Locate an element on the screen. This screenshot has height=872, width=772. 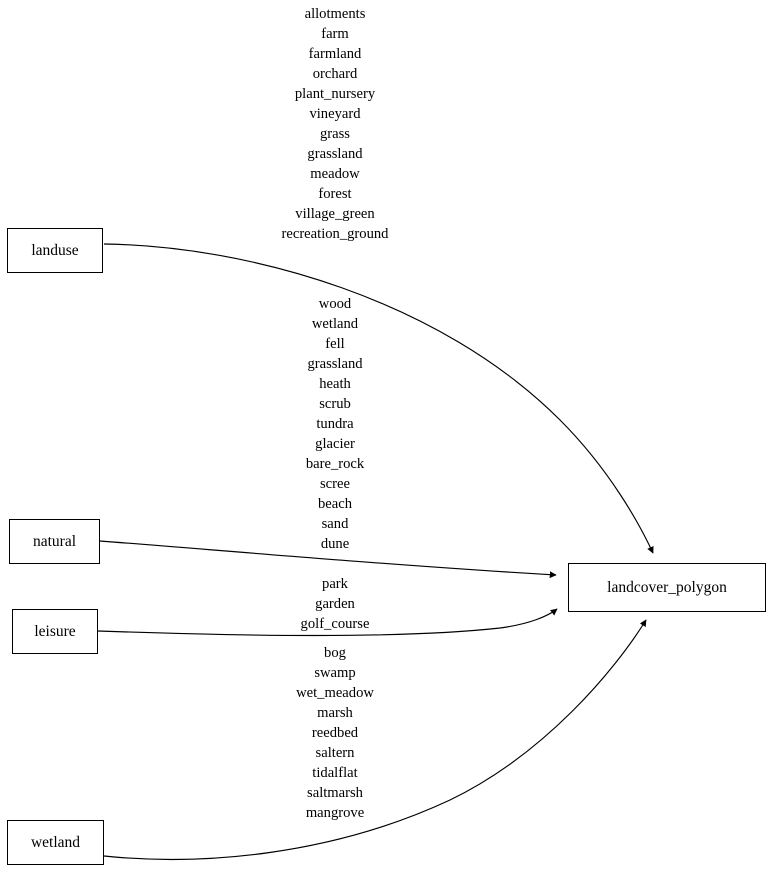
edge-label-value: reedbed is located at coordinates (335, 733).